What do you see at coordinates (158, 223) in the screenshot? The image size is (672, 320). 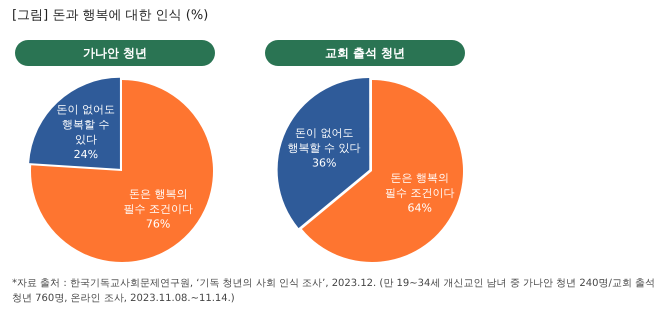 I see `data-label: 76%` at bounding box center [158, 223].